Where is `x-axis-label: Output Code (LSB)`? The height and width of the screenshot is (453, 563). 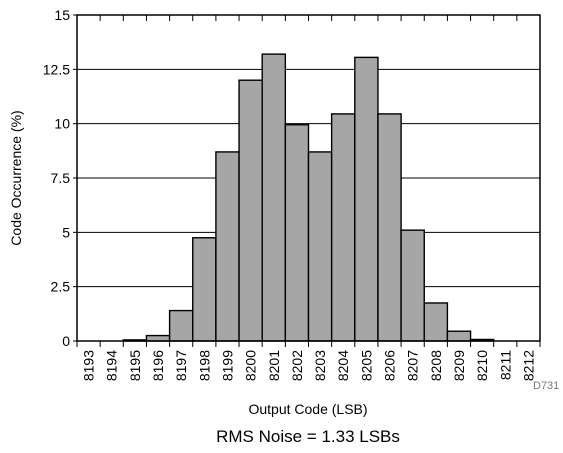 x-axis-label: Output Code (LSB) is located at coordinates (308, 409).